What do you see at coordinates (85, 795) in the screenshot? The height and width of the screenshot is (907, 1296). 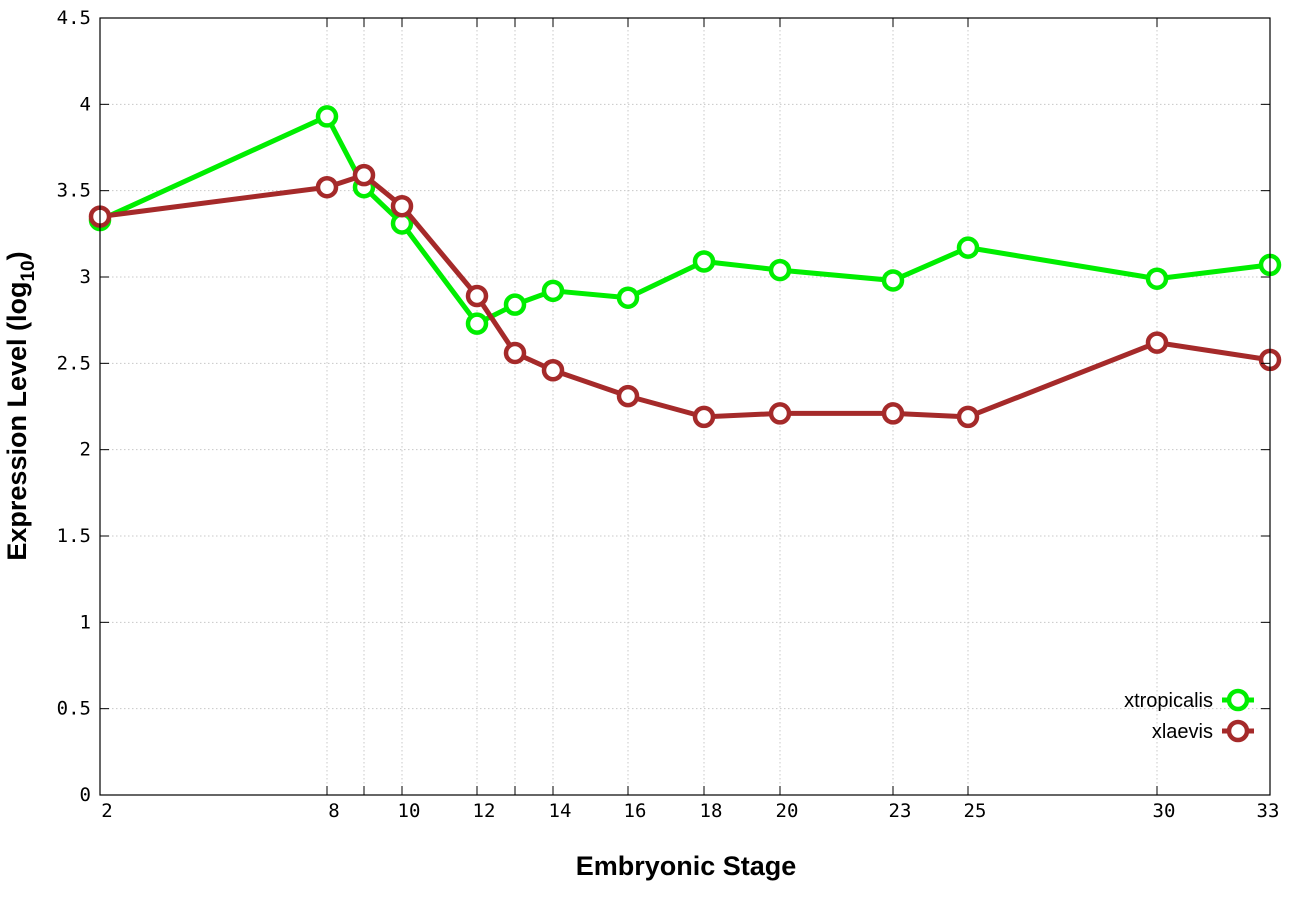 I see `y-tick-label: 0` at bounding box center [85, 795].